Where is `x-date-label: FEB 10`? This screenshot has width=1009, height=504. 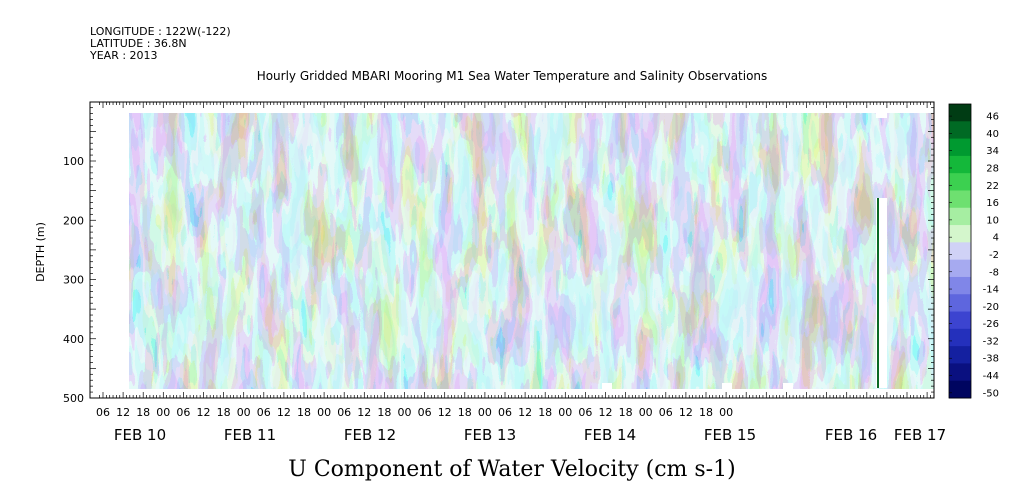
x-date-label: FEB 10 is located at coordinates (140, 435).